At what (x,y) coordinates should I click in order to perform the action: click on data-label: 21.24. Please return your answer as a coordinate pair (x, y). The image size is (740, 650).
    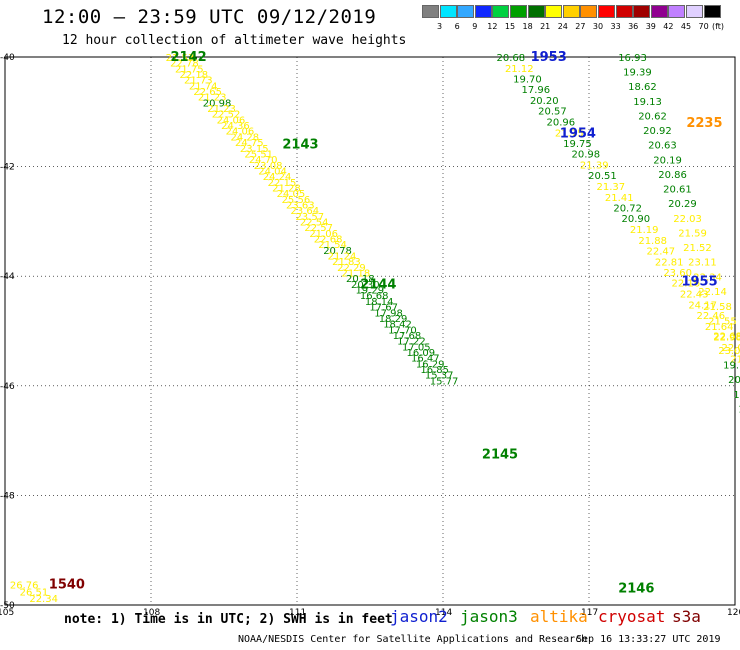
    Looking at the image, I should click on (342, 256).